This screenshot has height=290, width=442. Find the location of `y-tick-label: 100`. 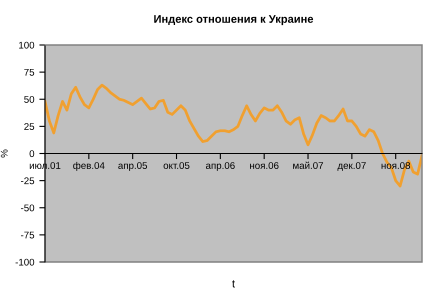

y-tick-label: 100 is located at coordinates (26, 45).